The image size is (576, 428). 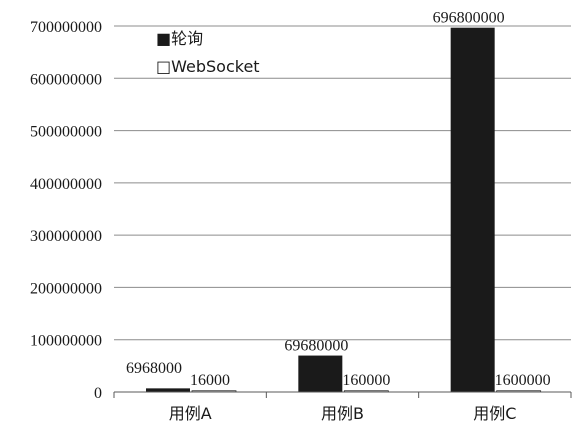 What do you see at coordinates (469, 18) in the screenshot?
I see `data-label: 696800000` at bounding box center [469, 18].